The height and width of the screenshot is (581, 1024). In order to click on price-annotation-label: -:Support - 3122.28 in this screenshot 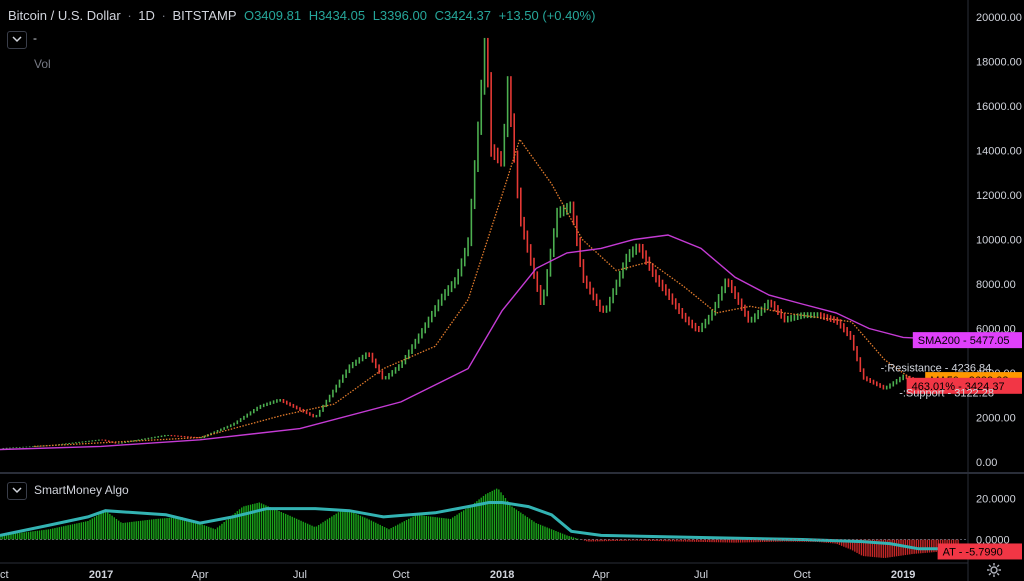, I will do `click(946, 394)`.